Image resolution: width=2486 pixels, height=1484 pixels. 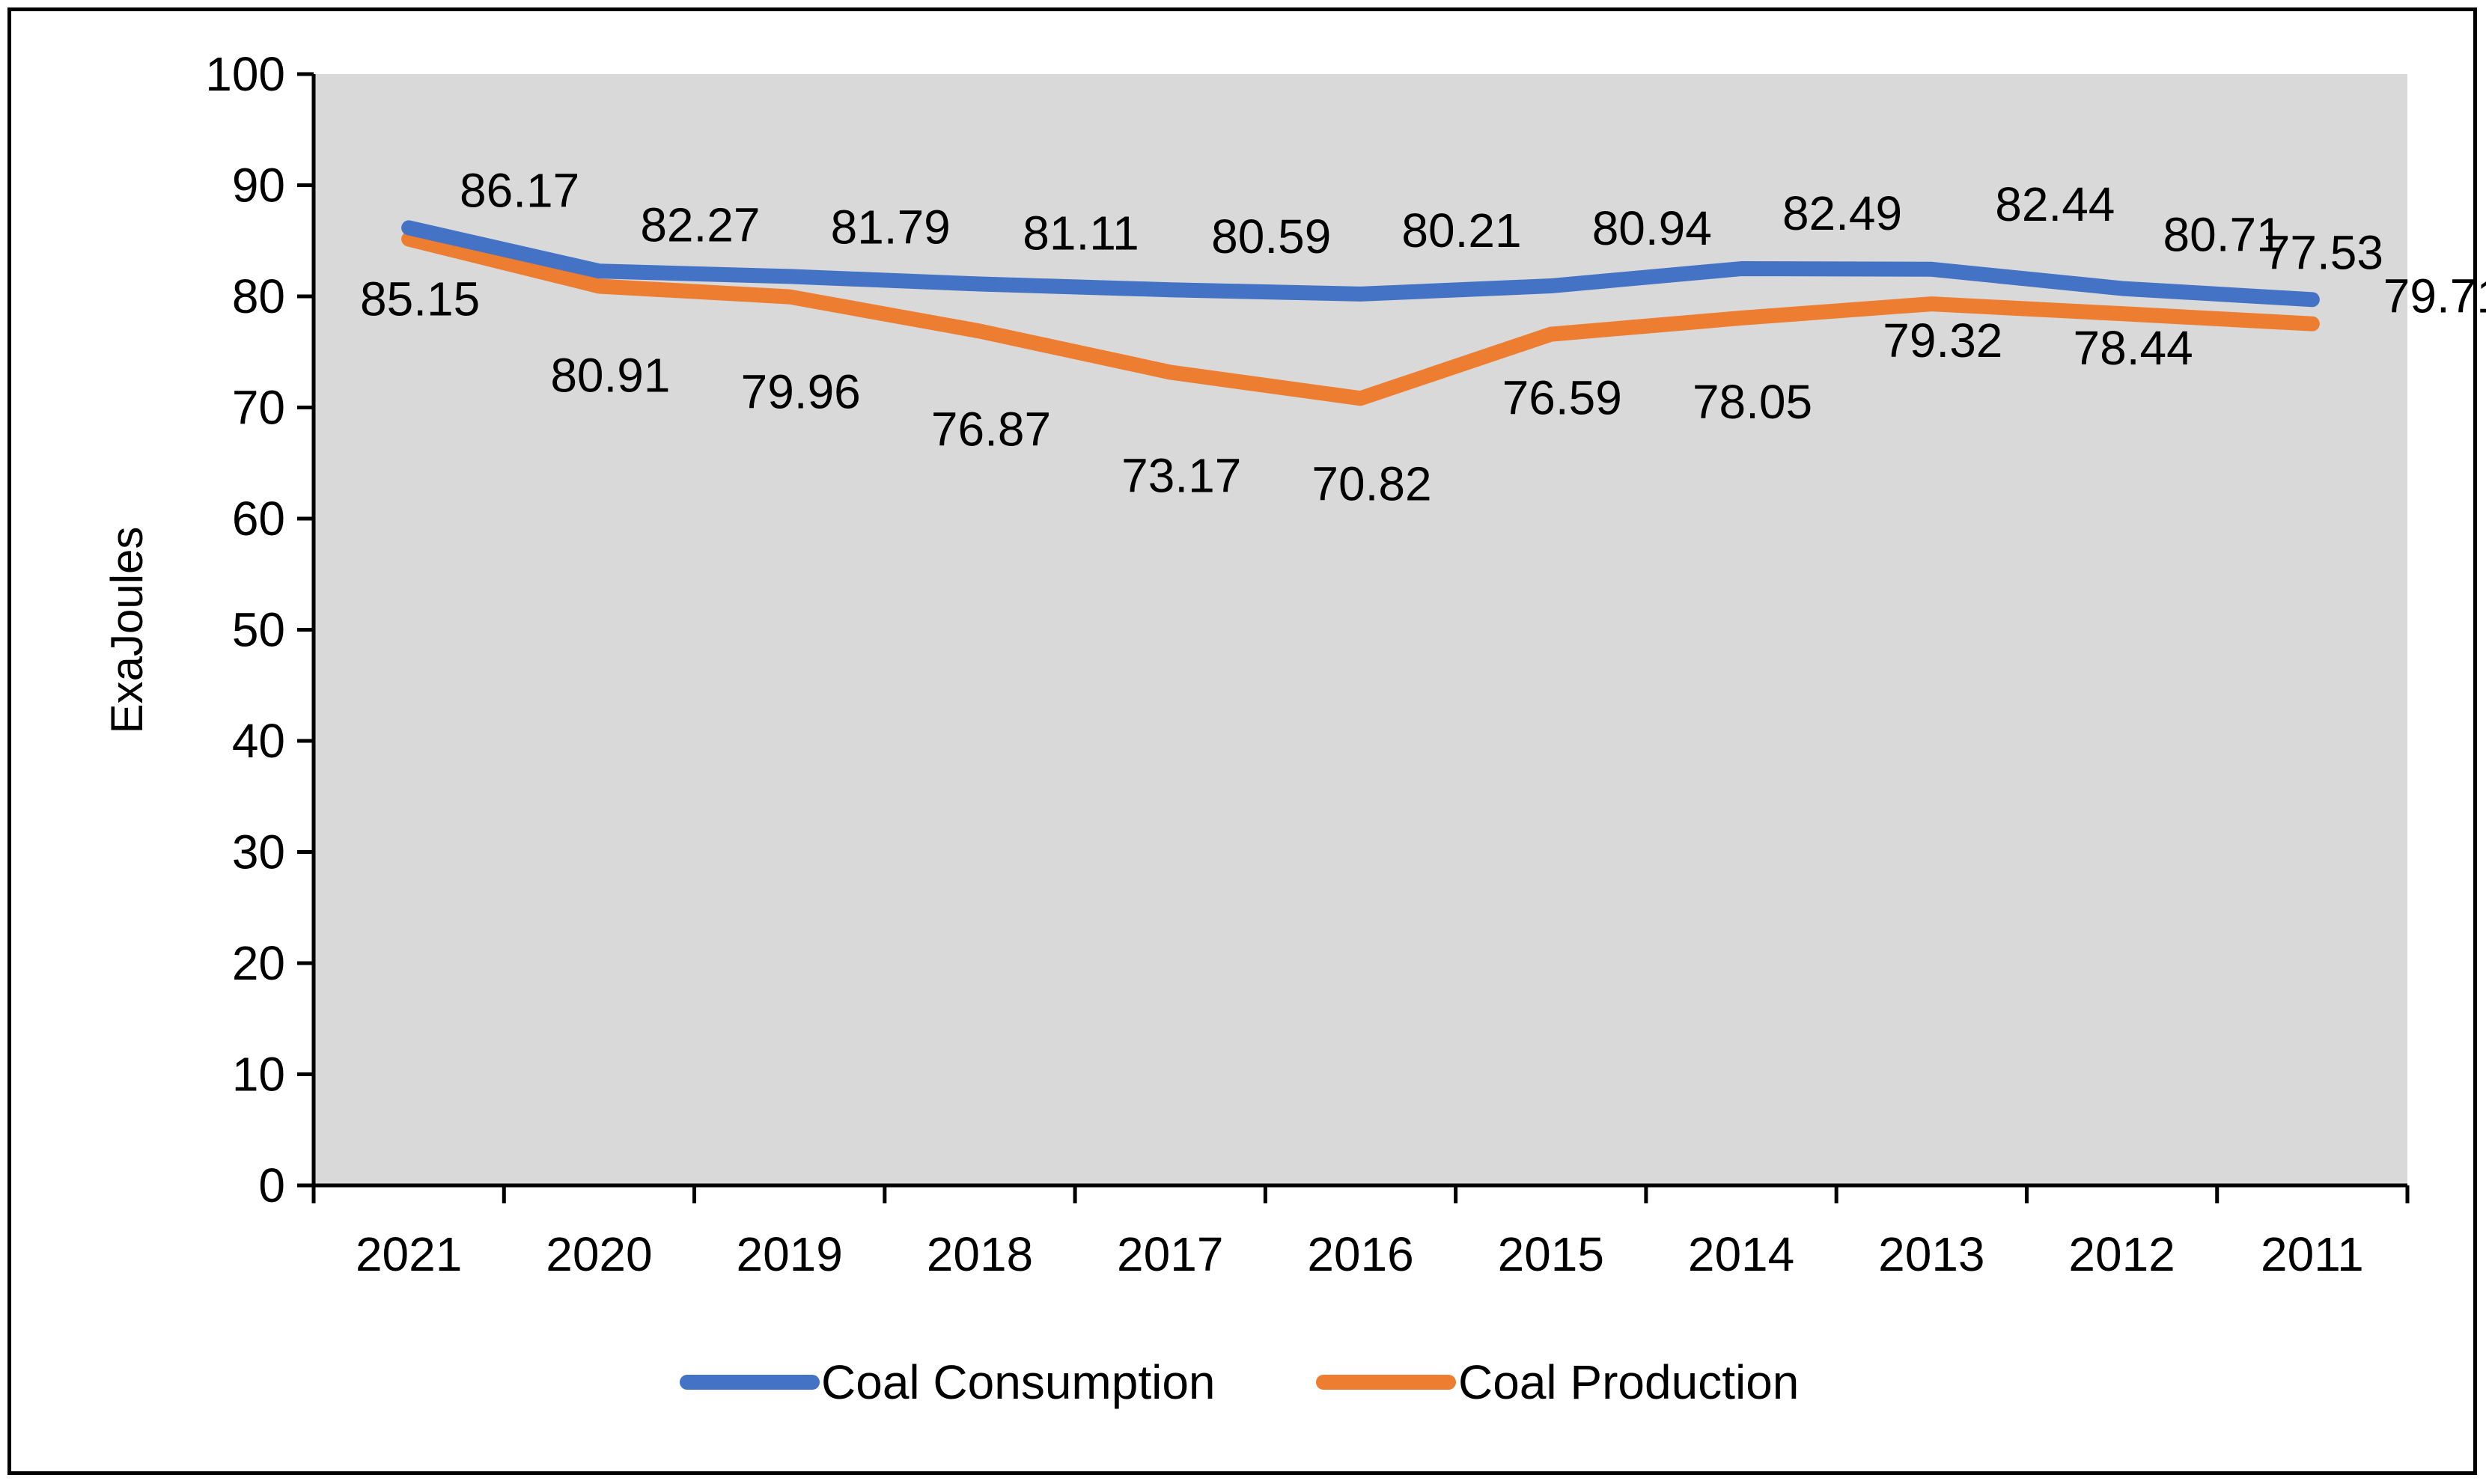 I want to click on x-tick-label: 2018, so click(x=980, y=1254).